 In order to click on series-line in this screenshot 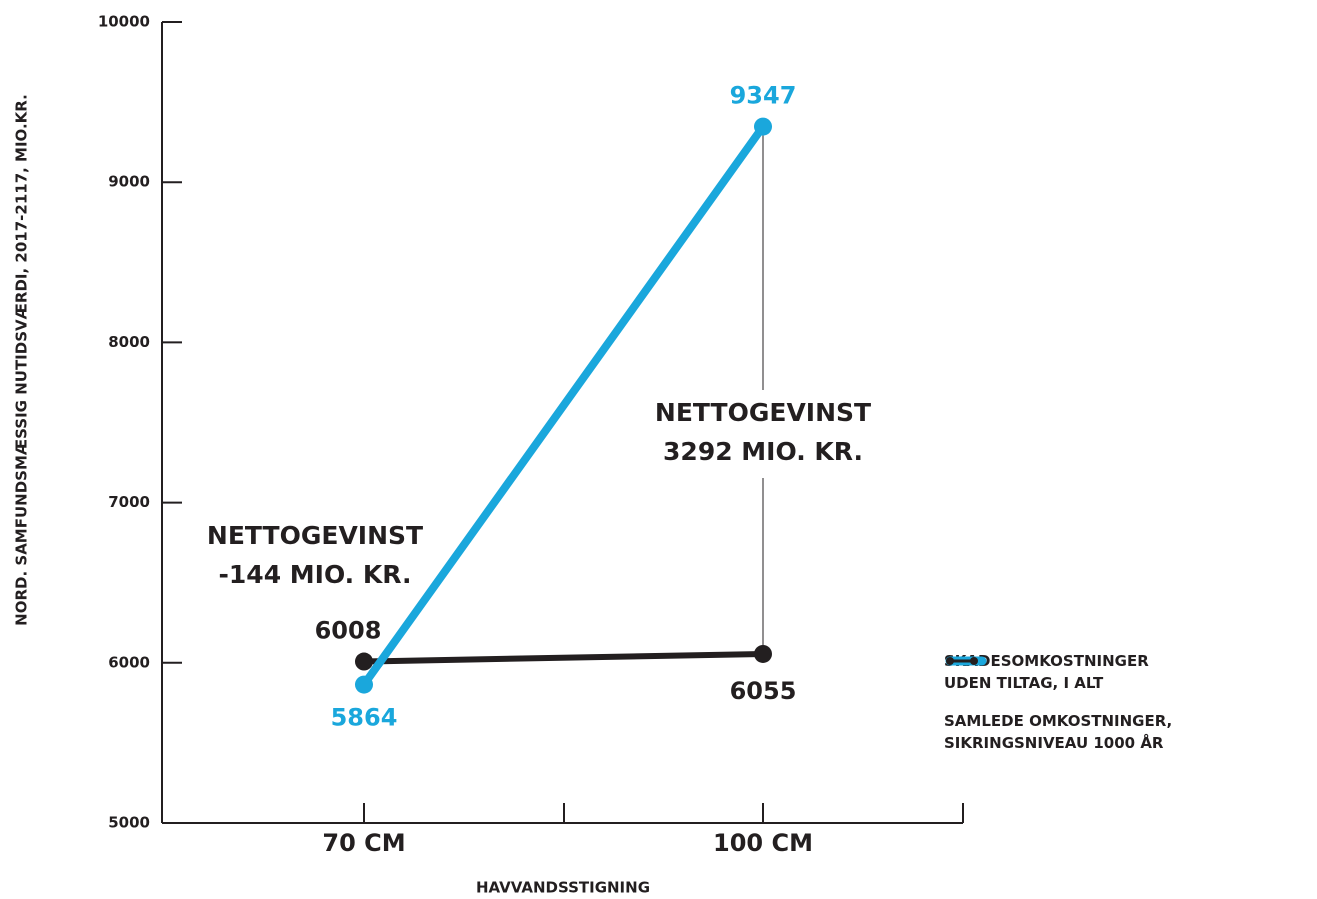, I will do `click(563, 657)`.